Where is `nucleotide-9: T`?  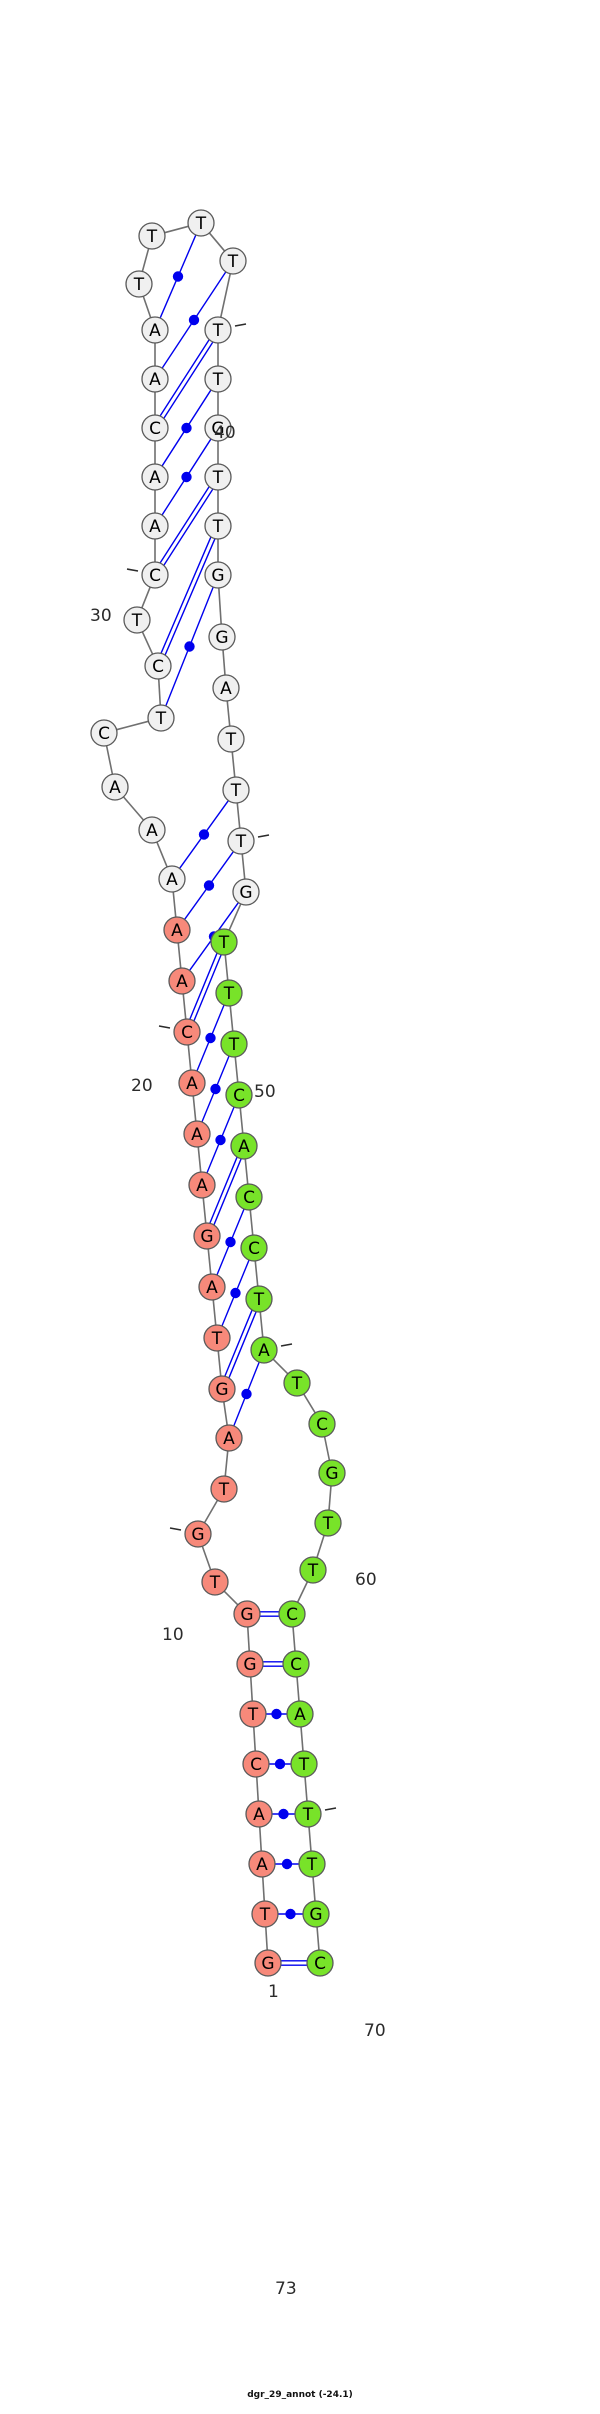
nucleotide-9: T is located at coordinates (215, 1582).